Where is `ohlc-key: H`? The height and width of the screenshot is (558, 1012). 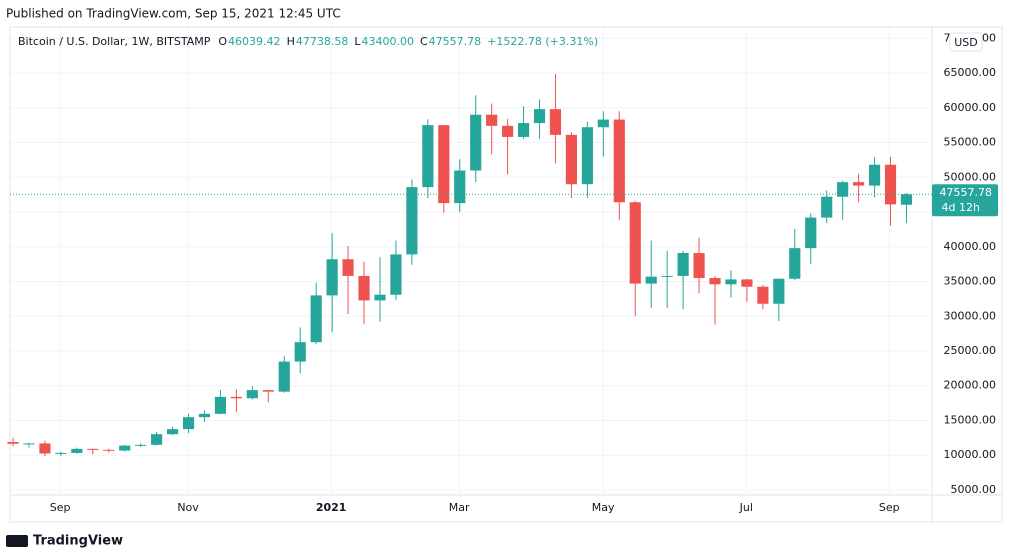
ohlc-key: H is located at coordinates (291, 41).